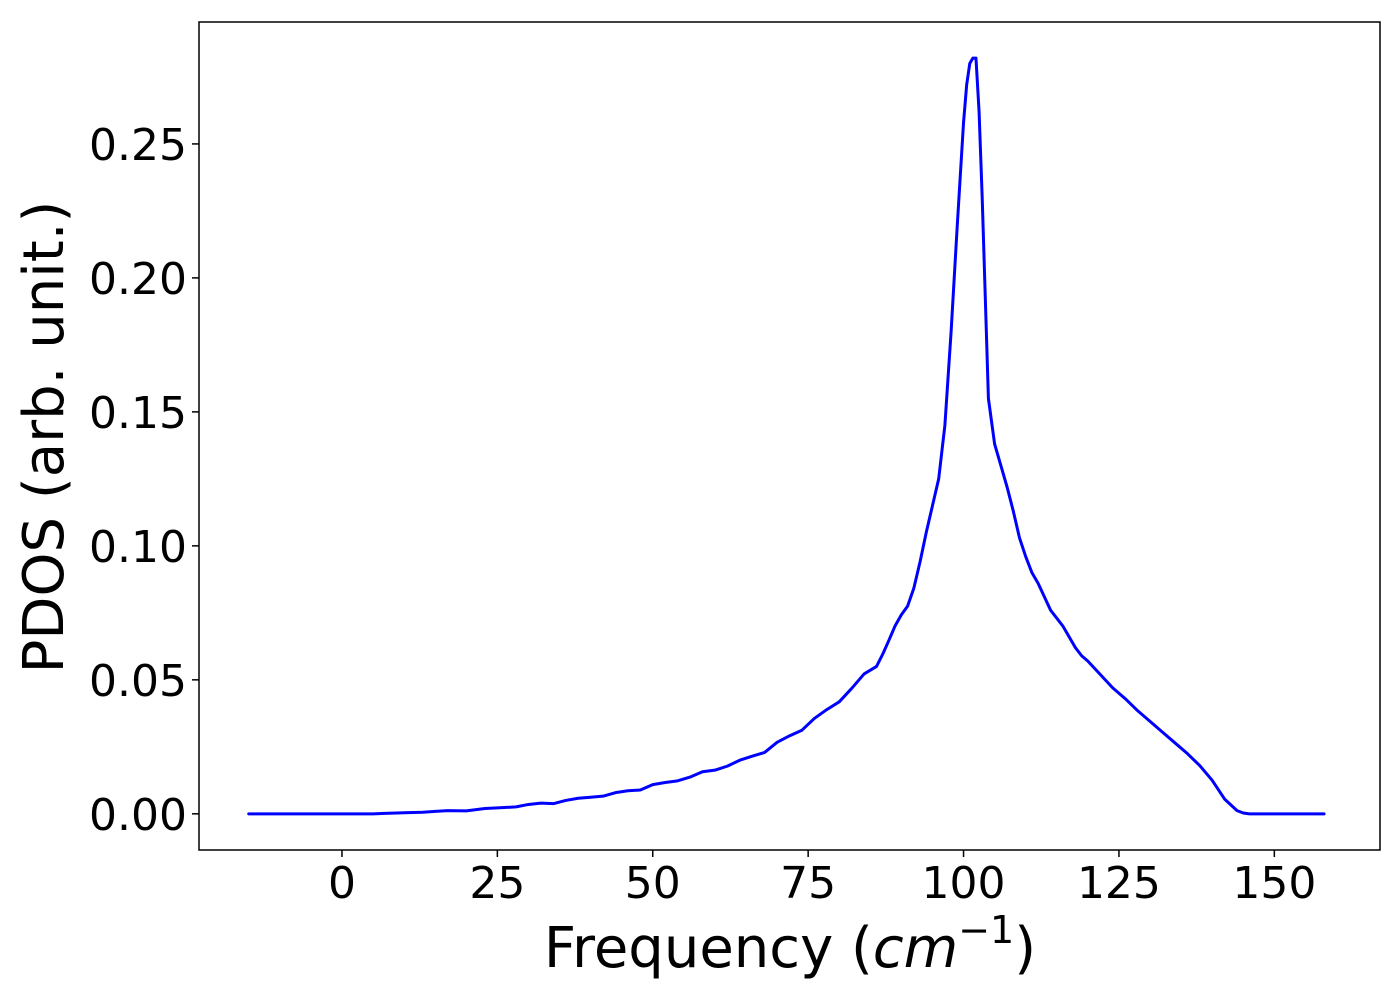  Describe the element at coordinates (986, 930) in the screenshot. I see `x-axis-label-exponent: −1` at that location.